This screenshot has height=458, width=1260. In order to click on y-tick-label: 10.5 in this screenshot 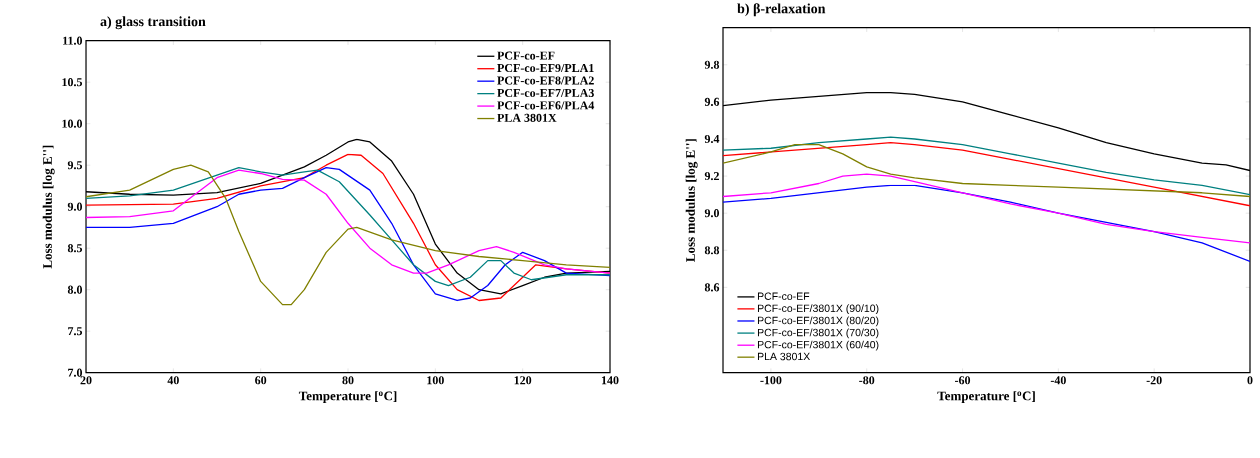, I will do `click(72, 82)`.